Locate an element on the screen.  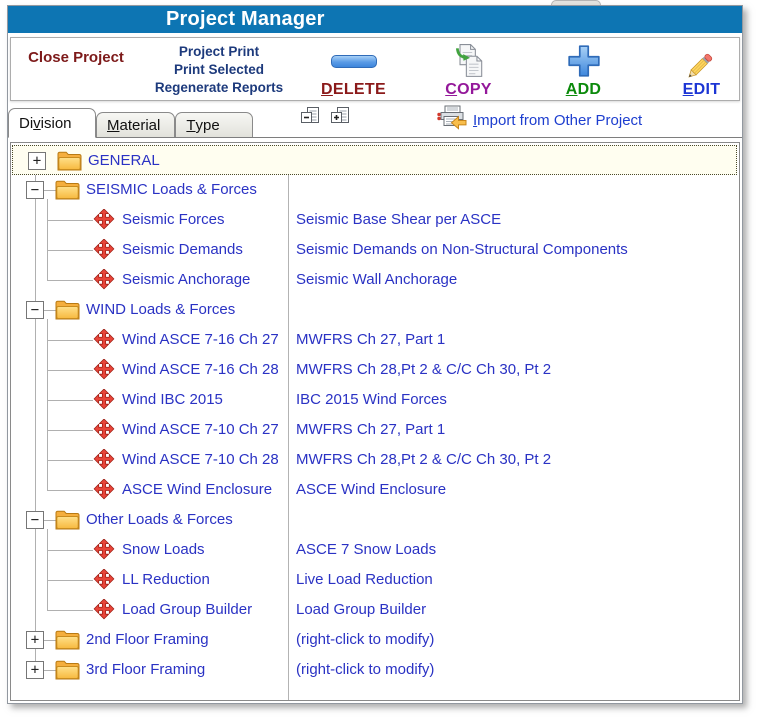
tree-item-label: Wind ASCE 7-16 Ch 27 is located at coordinates (200, 339).